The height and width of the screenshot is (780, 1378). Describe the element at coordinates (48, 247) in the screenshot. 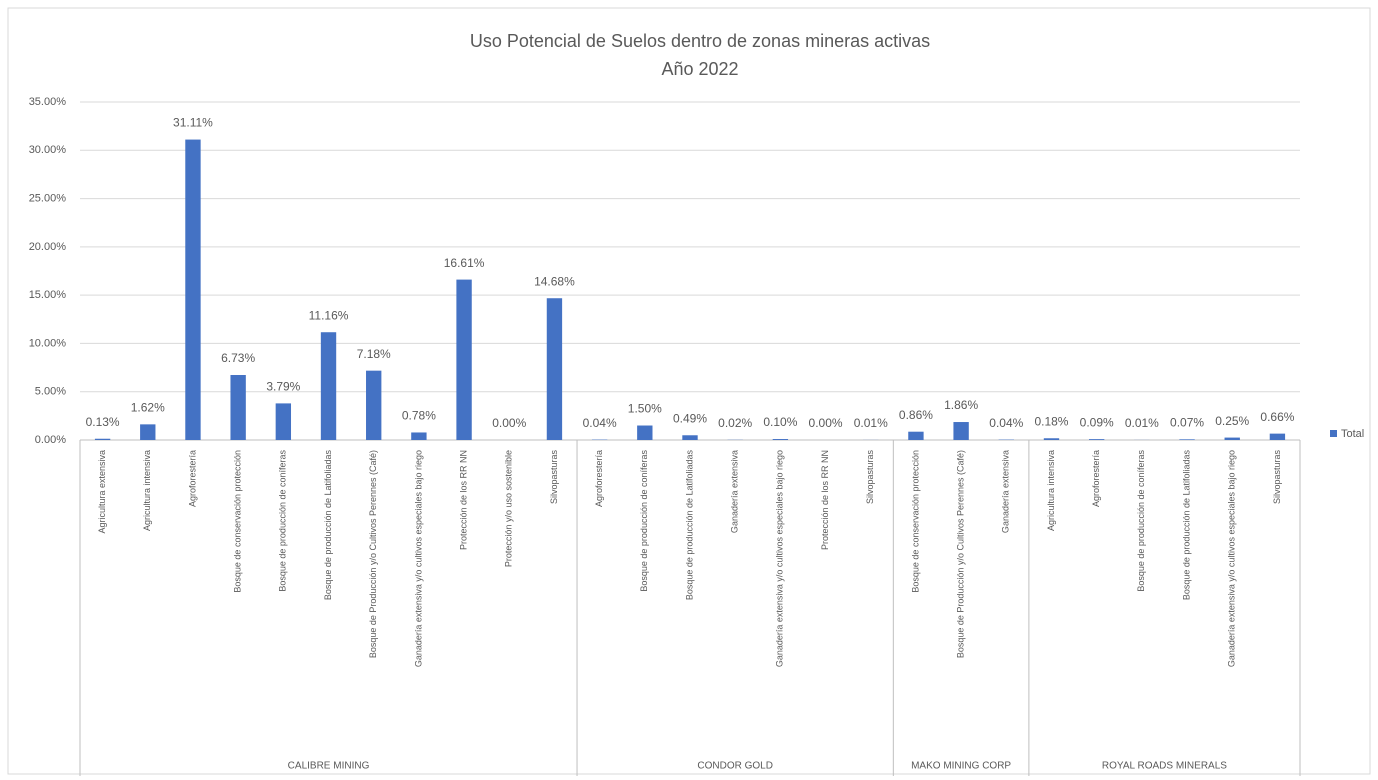

I see `y-tick-label: 20.00%` at that location.